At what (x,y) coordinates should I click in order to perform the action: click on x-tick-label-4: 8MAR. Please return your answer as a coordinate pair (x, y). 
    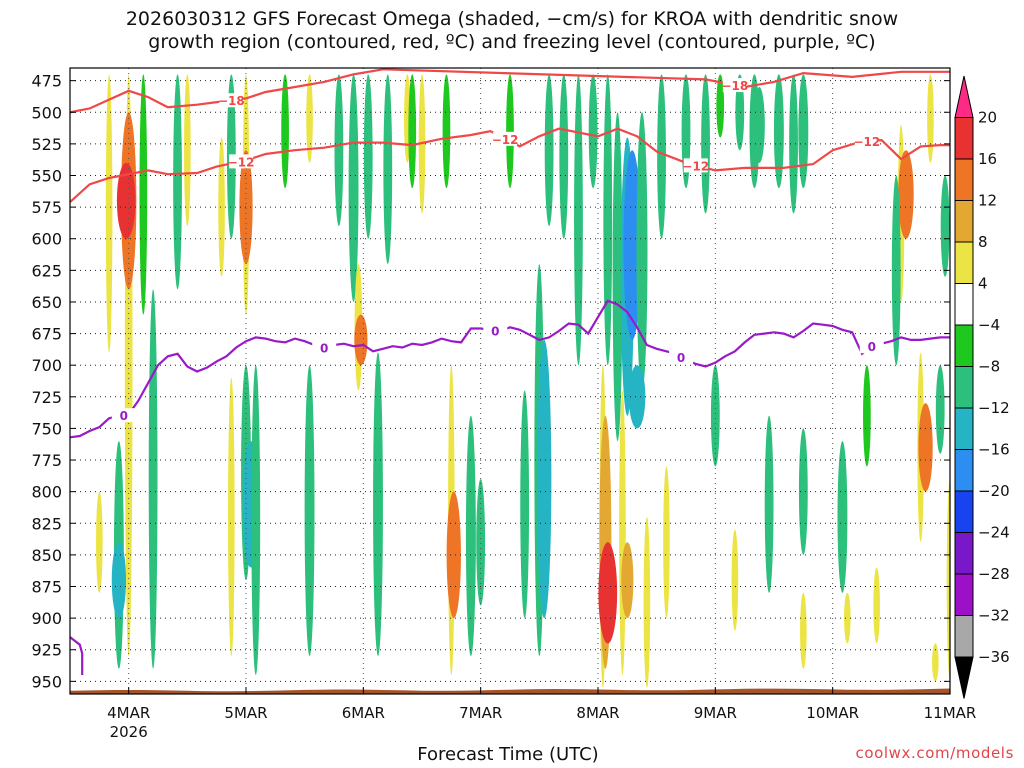
    Looking at the image, I should click on (597, 713).